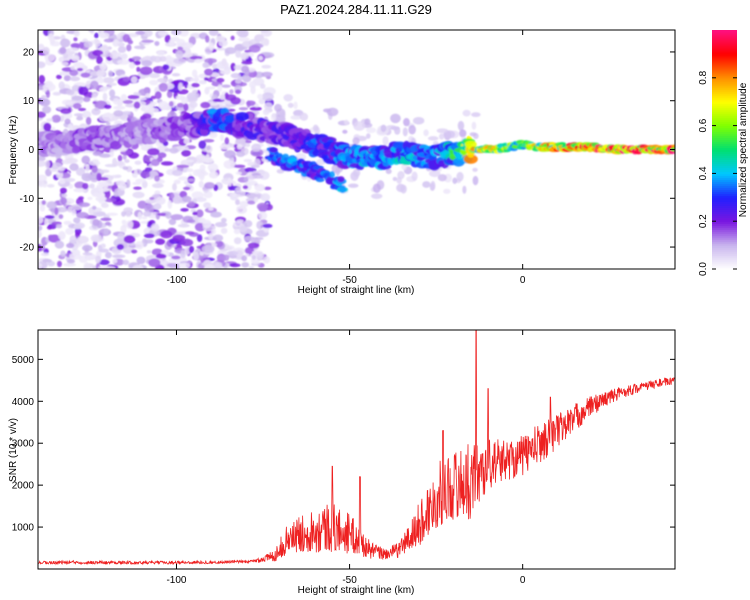  I want to click on snr-x-label: Height of straight line (km), so click(356, 590).